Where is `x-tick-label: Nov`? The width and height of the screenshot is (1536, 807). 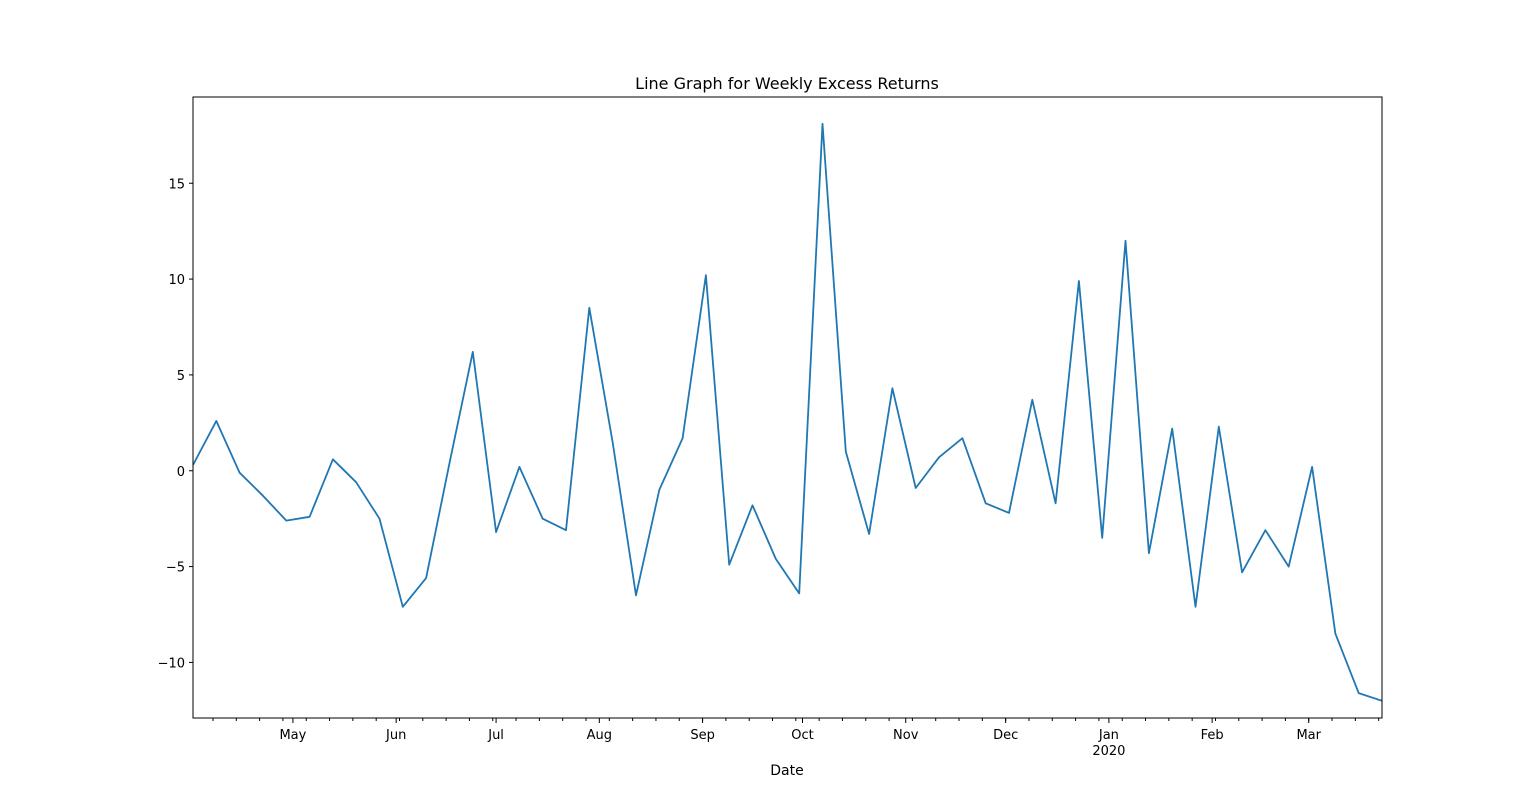 x-tick-label: Nov is located at coordinates (906, 735).